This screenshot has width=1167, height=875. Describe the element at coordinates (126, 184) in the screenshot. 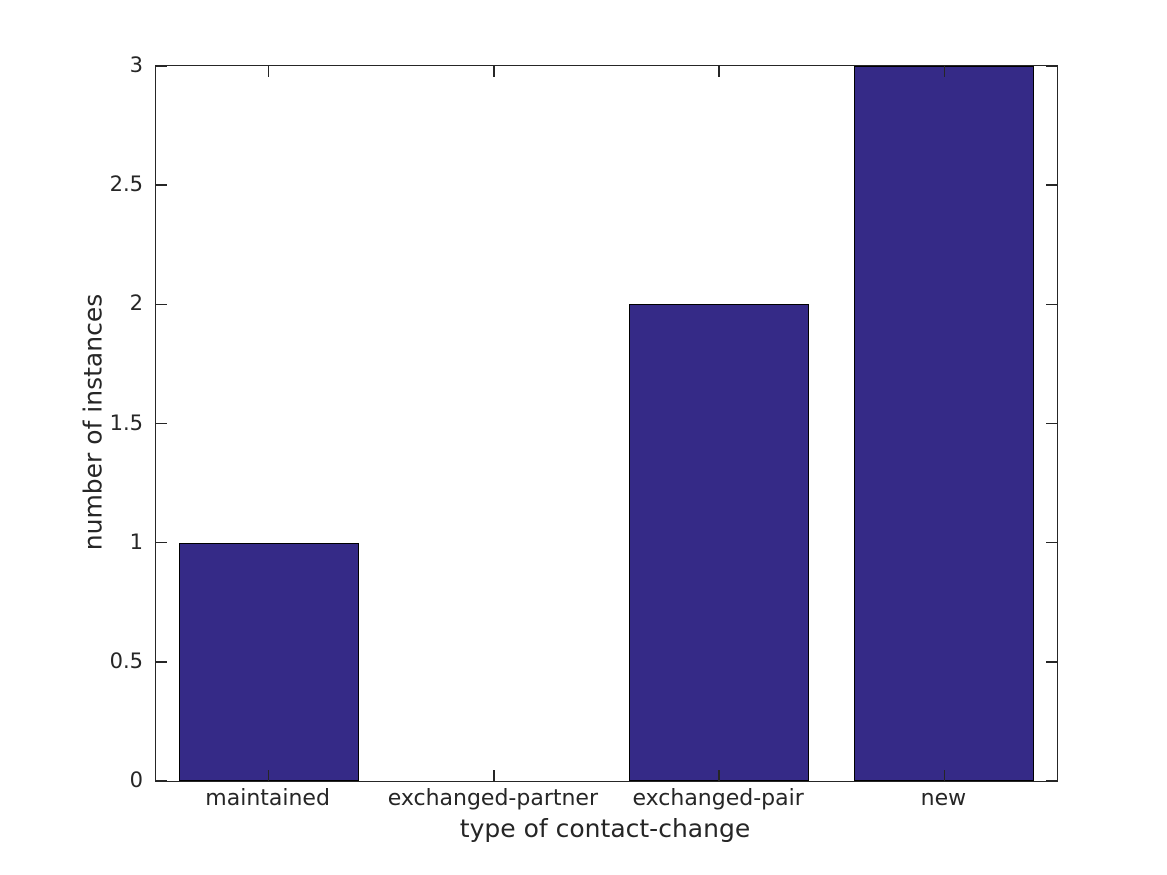

I see `y-tick-label: 2.5` at that location.